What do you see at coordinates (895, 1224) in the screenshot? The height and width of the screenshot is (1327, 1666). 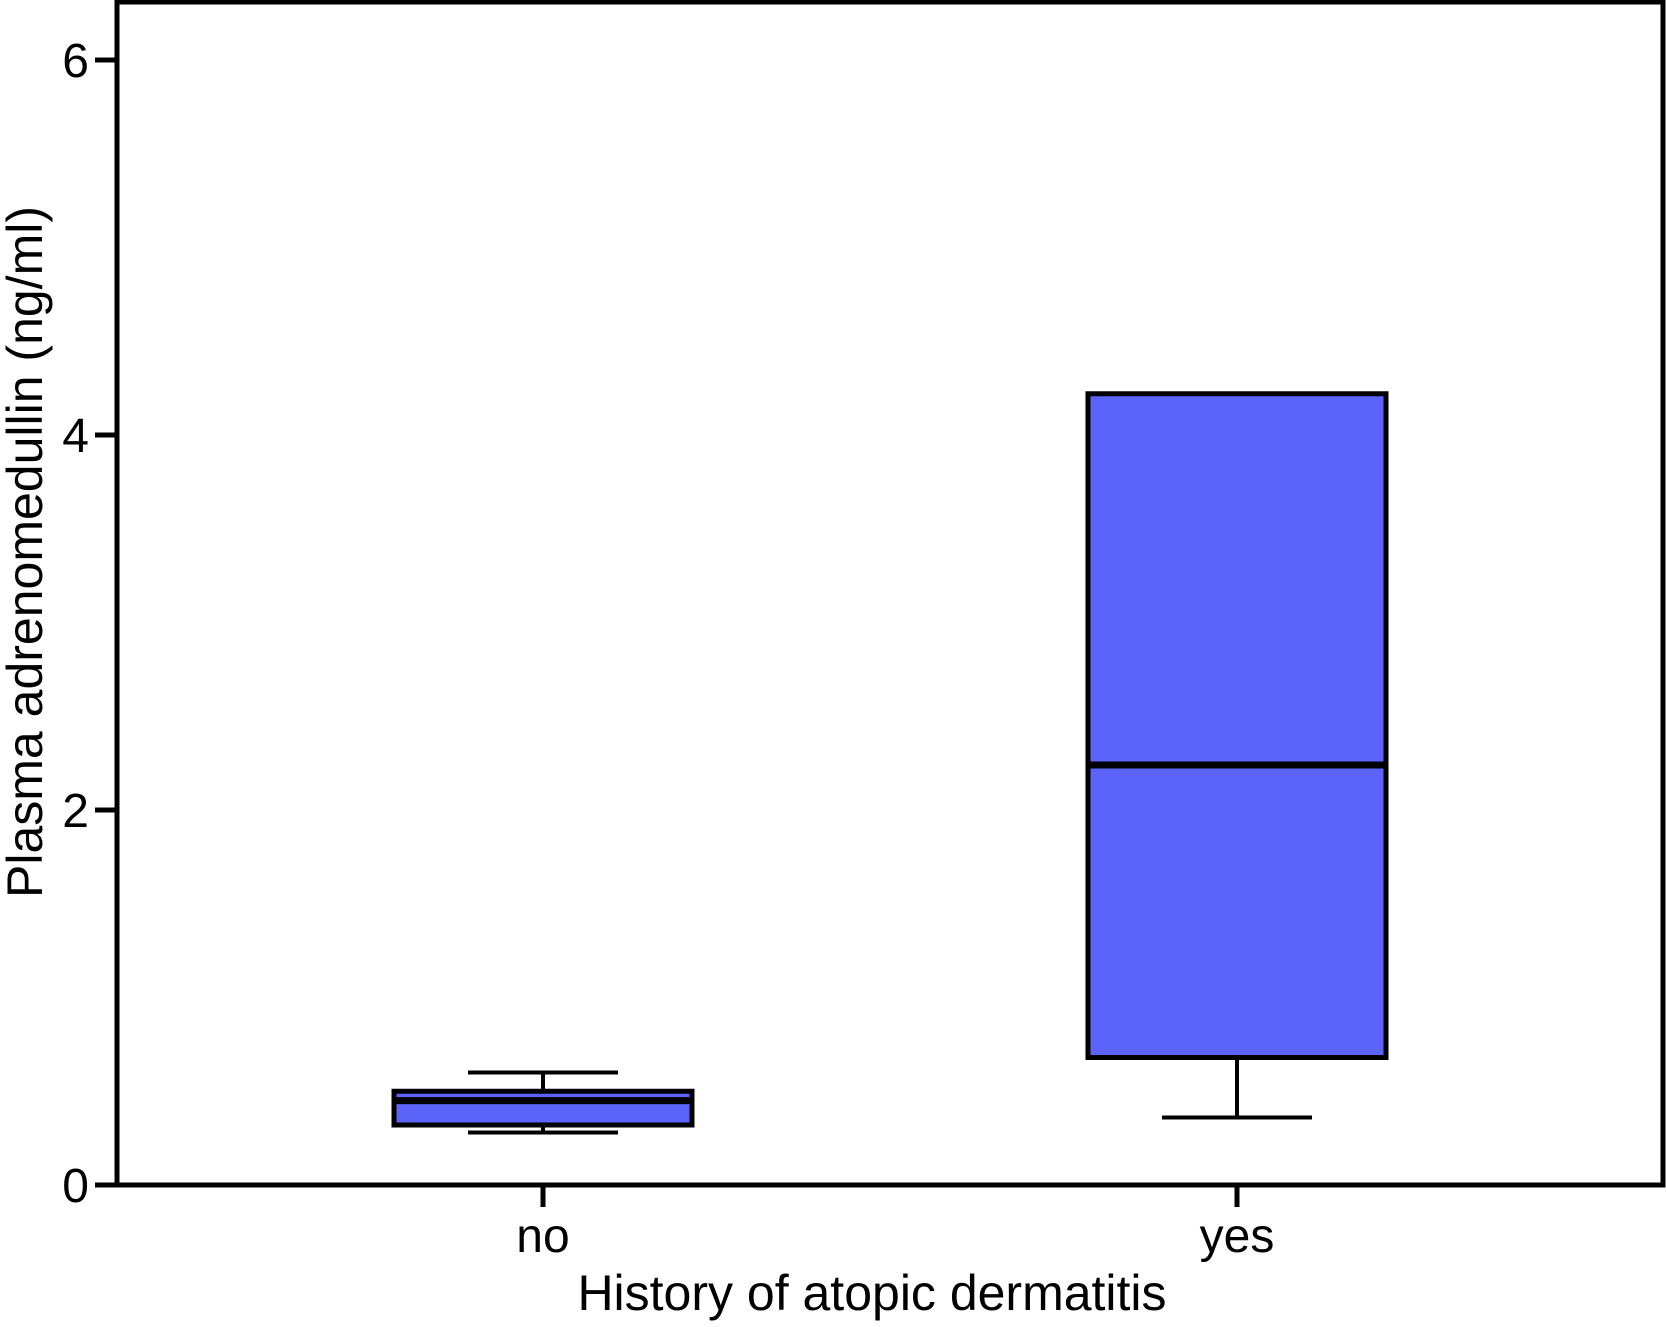 I see `x-axis-ticks: no yes` at bounding box center [895, 1224].